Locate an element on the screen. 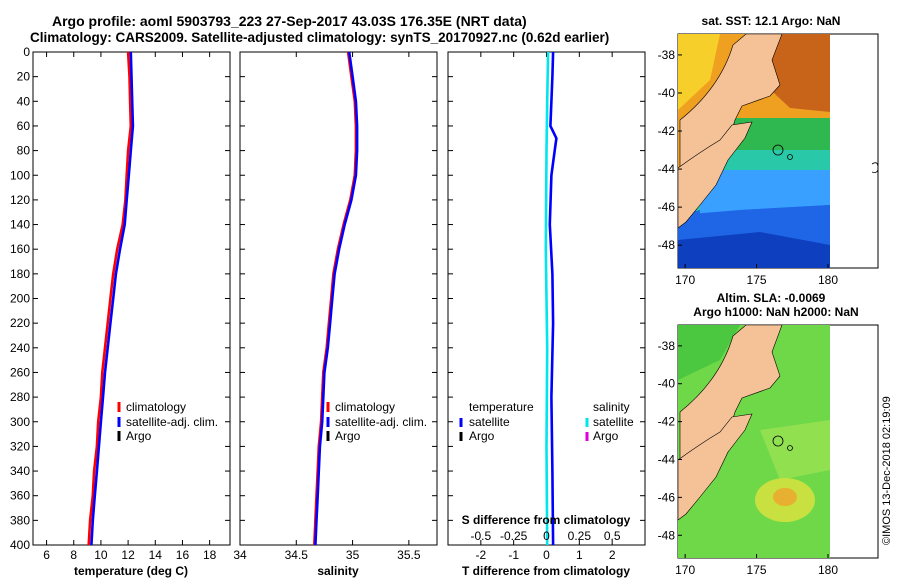 This screenshot has width=900, height=580. difference-legend-temperature: temperature satellite Argo is located at coordinates (496, 421).